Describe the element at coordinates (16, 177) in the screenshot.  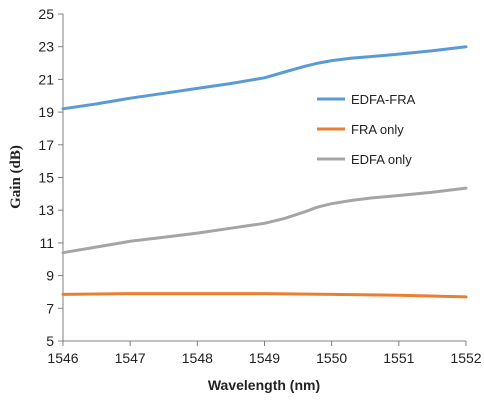
I see `y-axis-title: Gain (dB)` at that location.